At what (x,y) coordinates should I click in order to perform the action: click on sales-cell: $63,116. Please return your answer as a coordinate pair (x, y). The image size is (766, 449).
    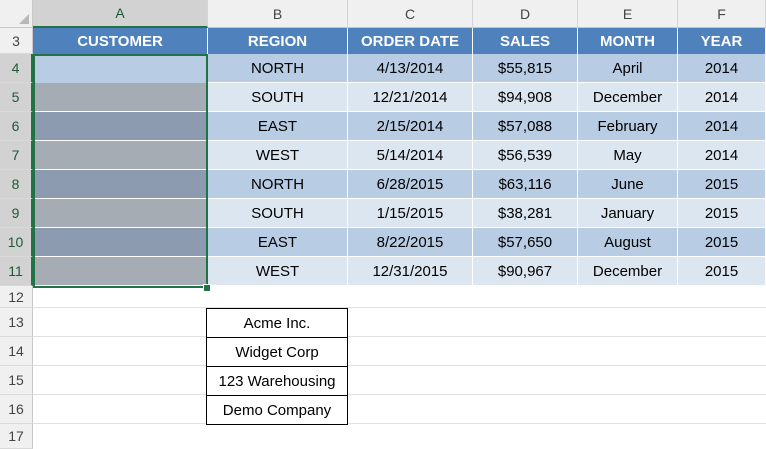
    Looking at the image, I should click on (525, 184).